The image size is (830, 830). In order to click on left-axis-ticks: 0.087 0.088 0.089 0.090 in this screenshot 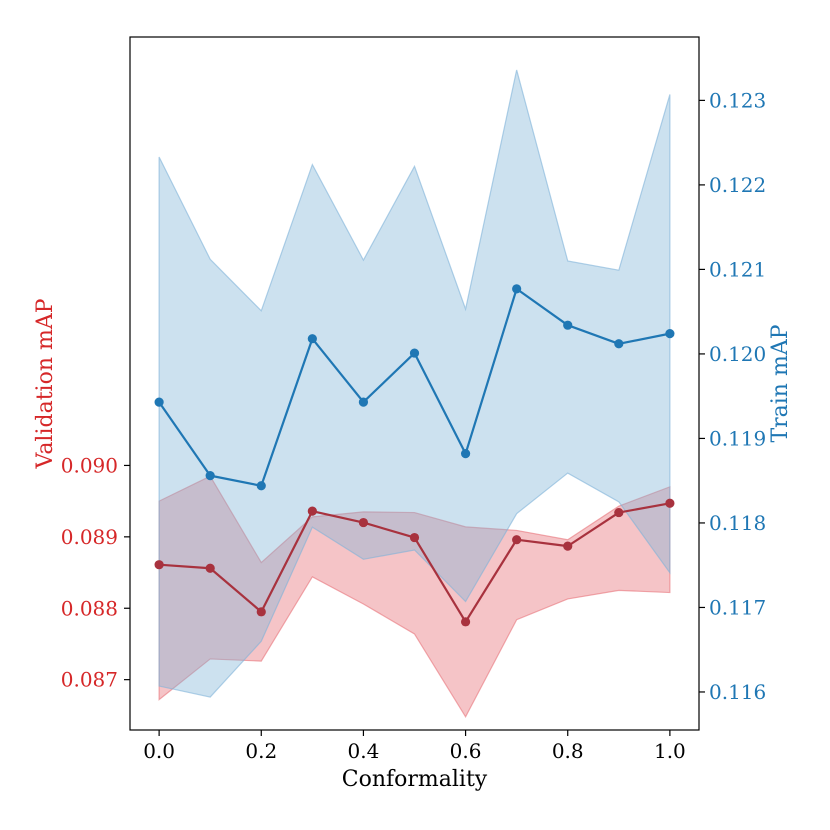, I will do `click(95, 572)`.